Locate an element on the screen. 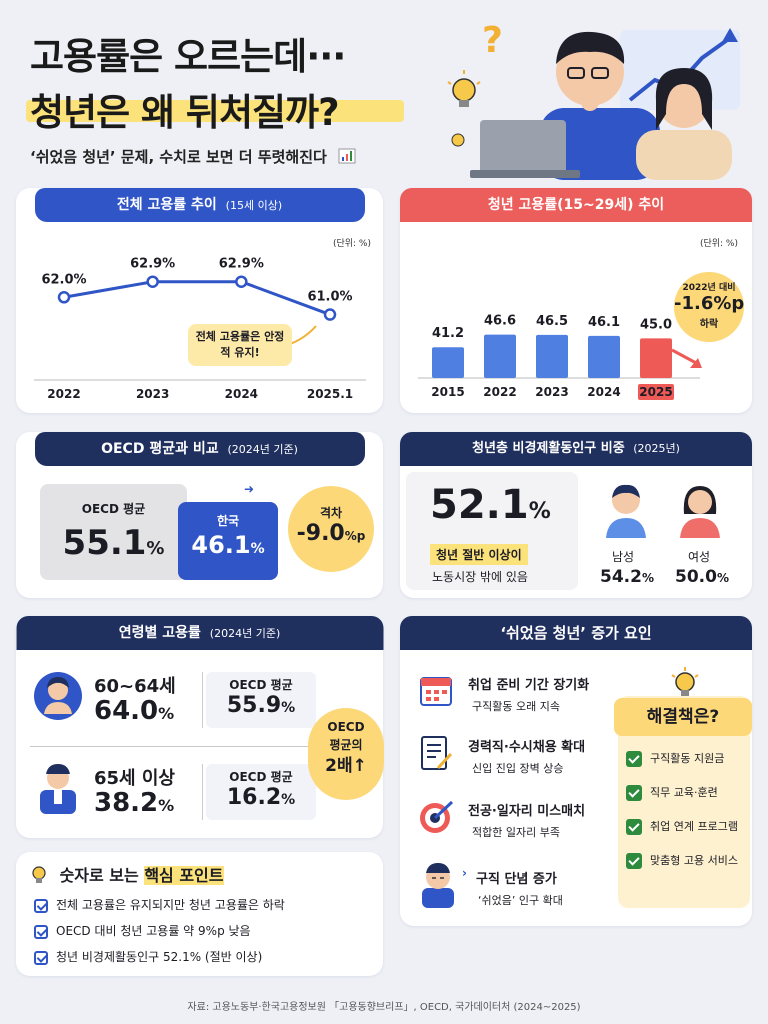 The width and height of the screenshot is (768, 1024). solution-text: 취업 연계 프로그램 is located at coordinates (694, 826).